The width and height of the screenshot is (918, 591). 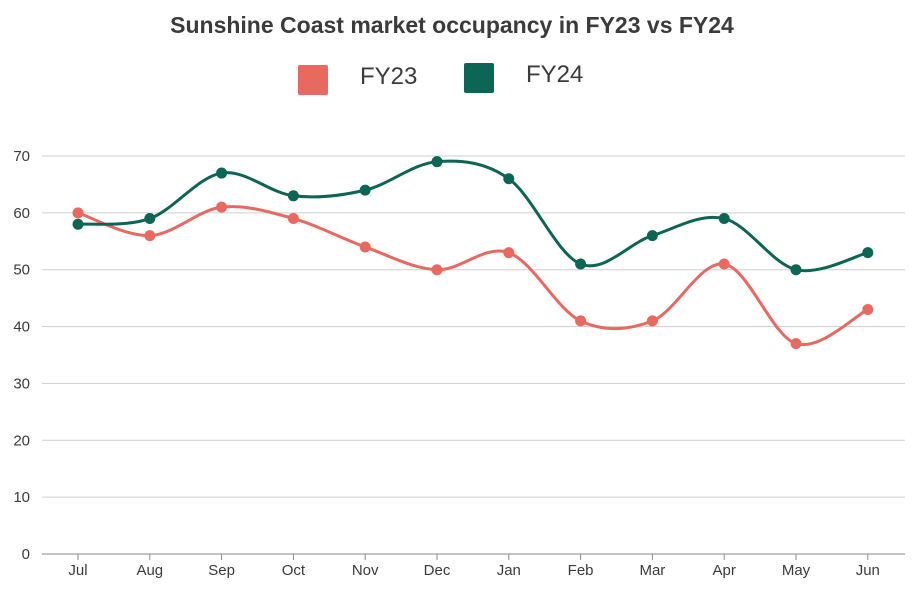 What do you see at coordinates (652, 570) in the screenshot?
I see `x-tick-label: Mar` at bounding box center [652, 570].